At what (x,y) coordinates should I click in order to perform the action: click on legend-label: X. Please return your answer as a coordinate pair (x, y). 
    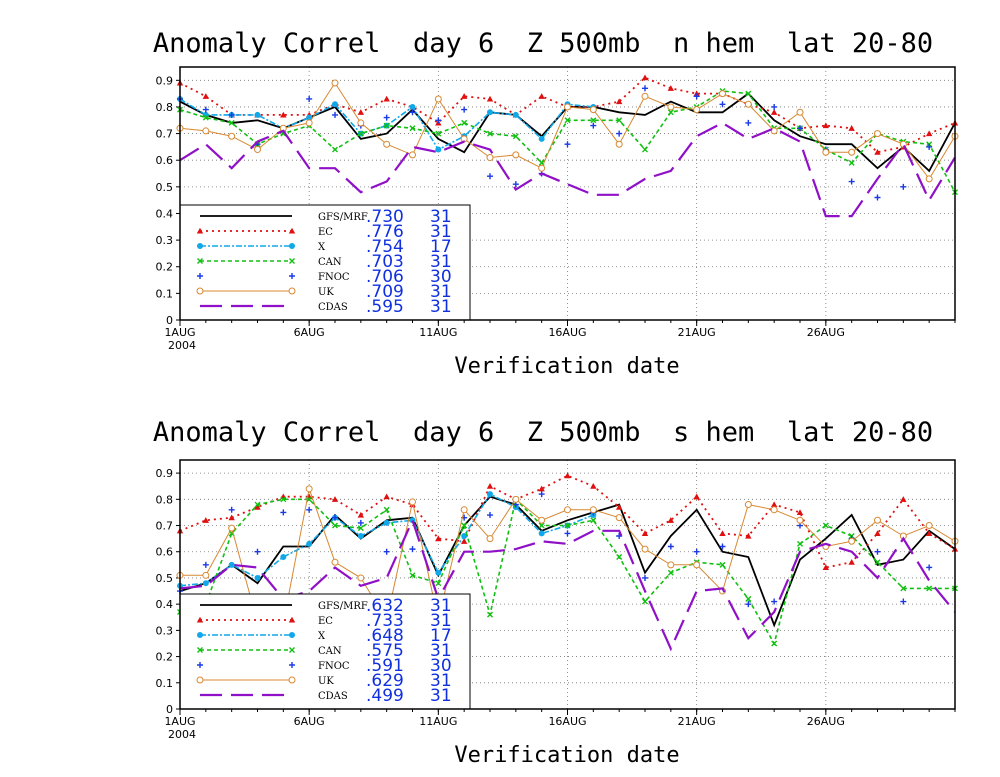
    Looking at the image, I should click on (322, 636).